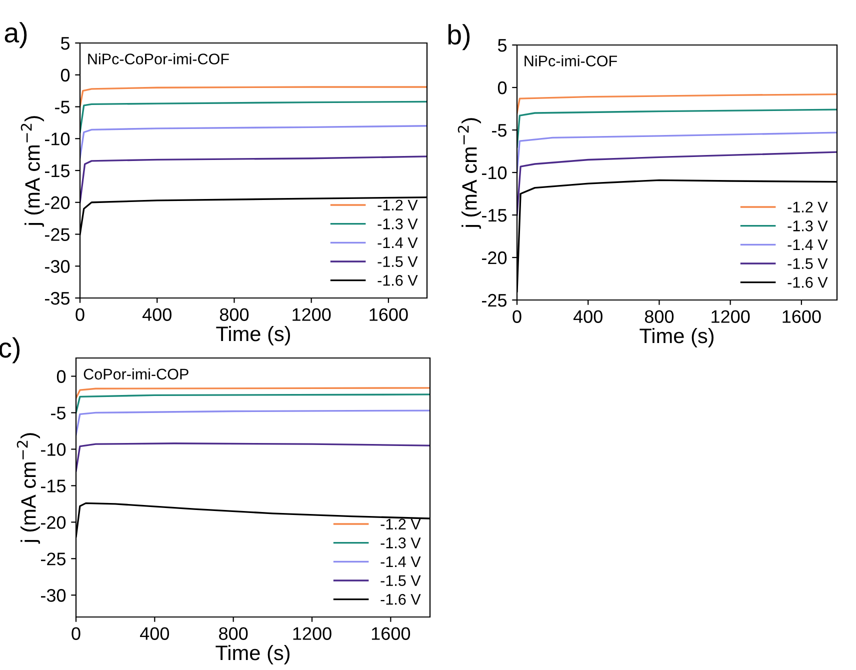 This screenshot has width=856, height=670. What do you see at coordinates (136, 374) in the screenshot?
I see `annotation: CoPor-imi-COP` at bounding box center [136, 374].